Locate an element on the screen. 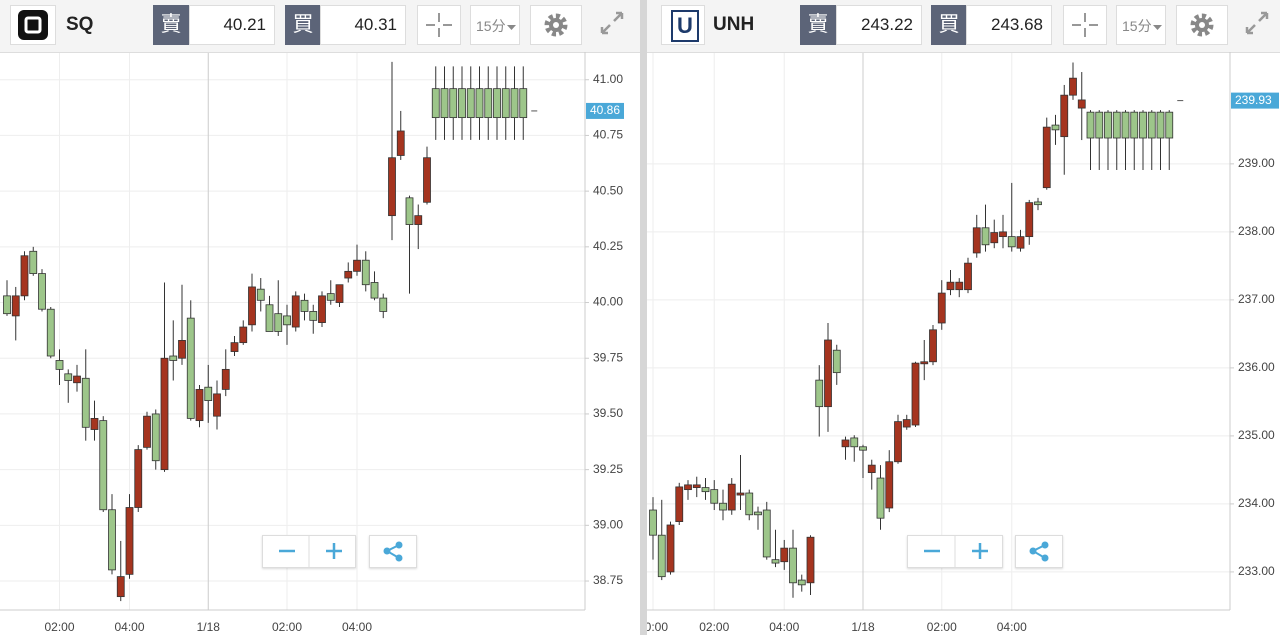  sell-price: 40.21 is located at coordinates (232, 25).